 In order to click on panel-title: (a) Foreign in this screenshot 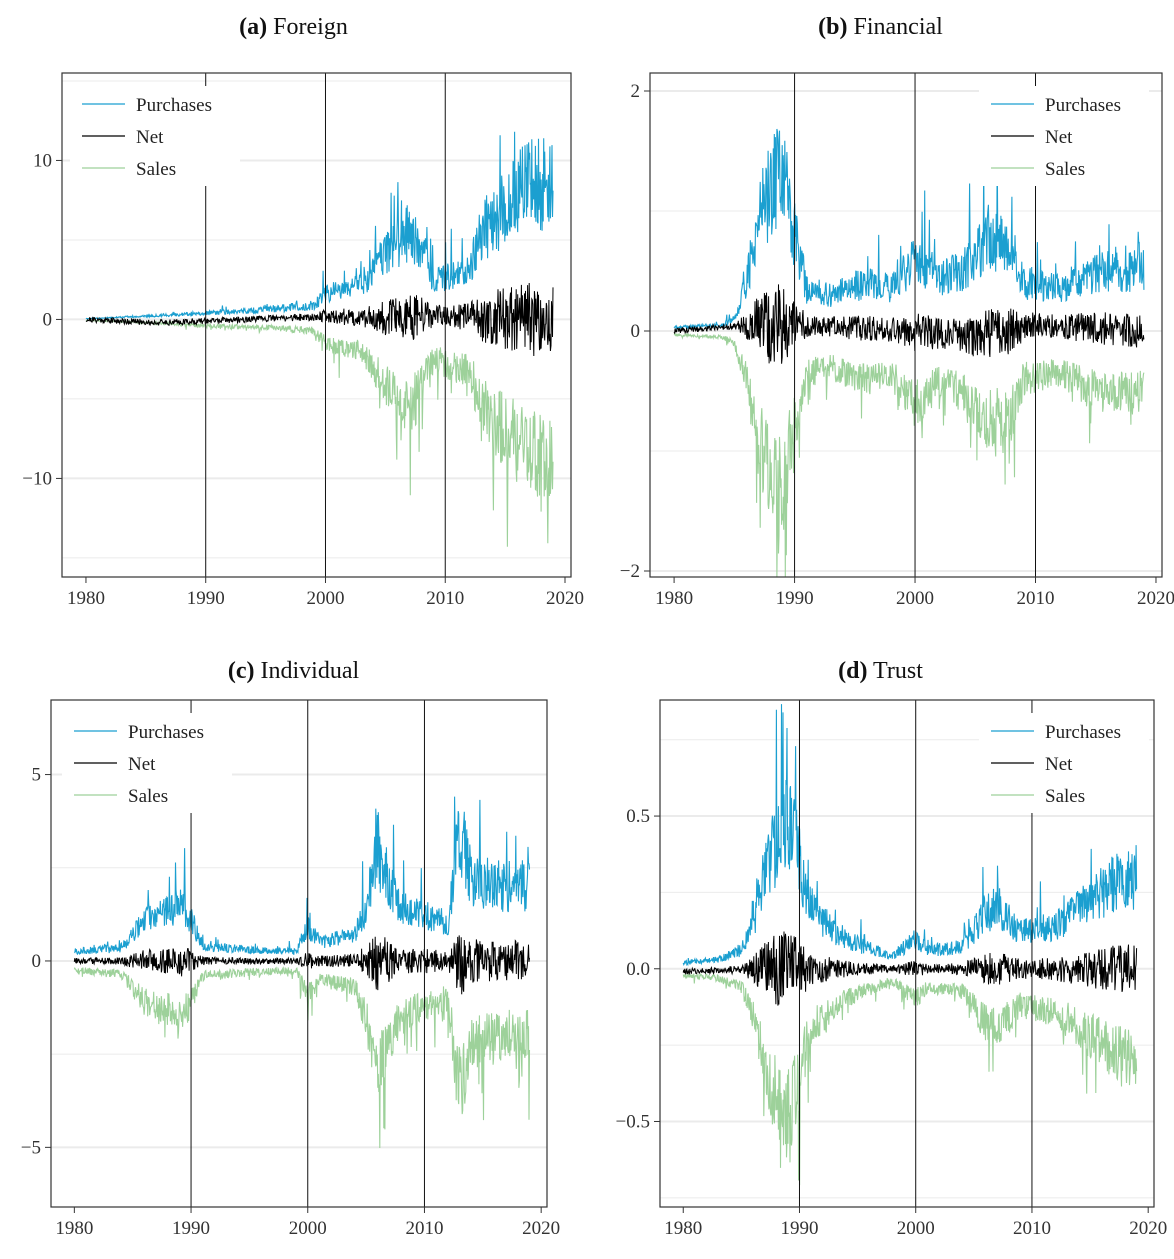, I will do `click(293, 27)`.